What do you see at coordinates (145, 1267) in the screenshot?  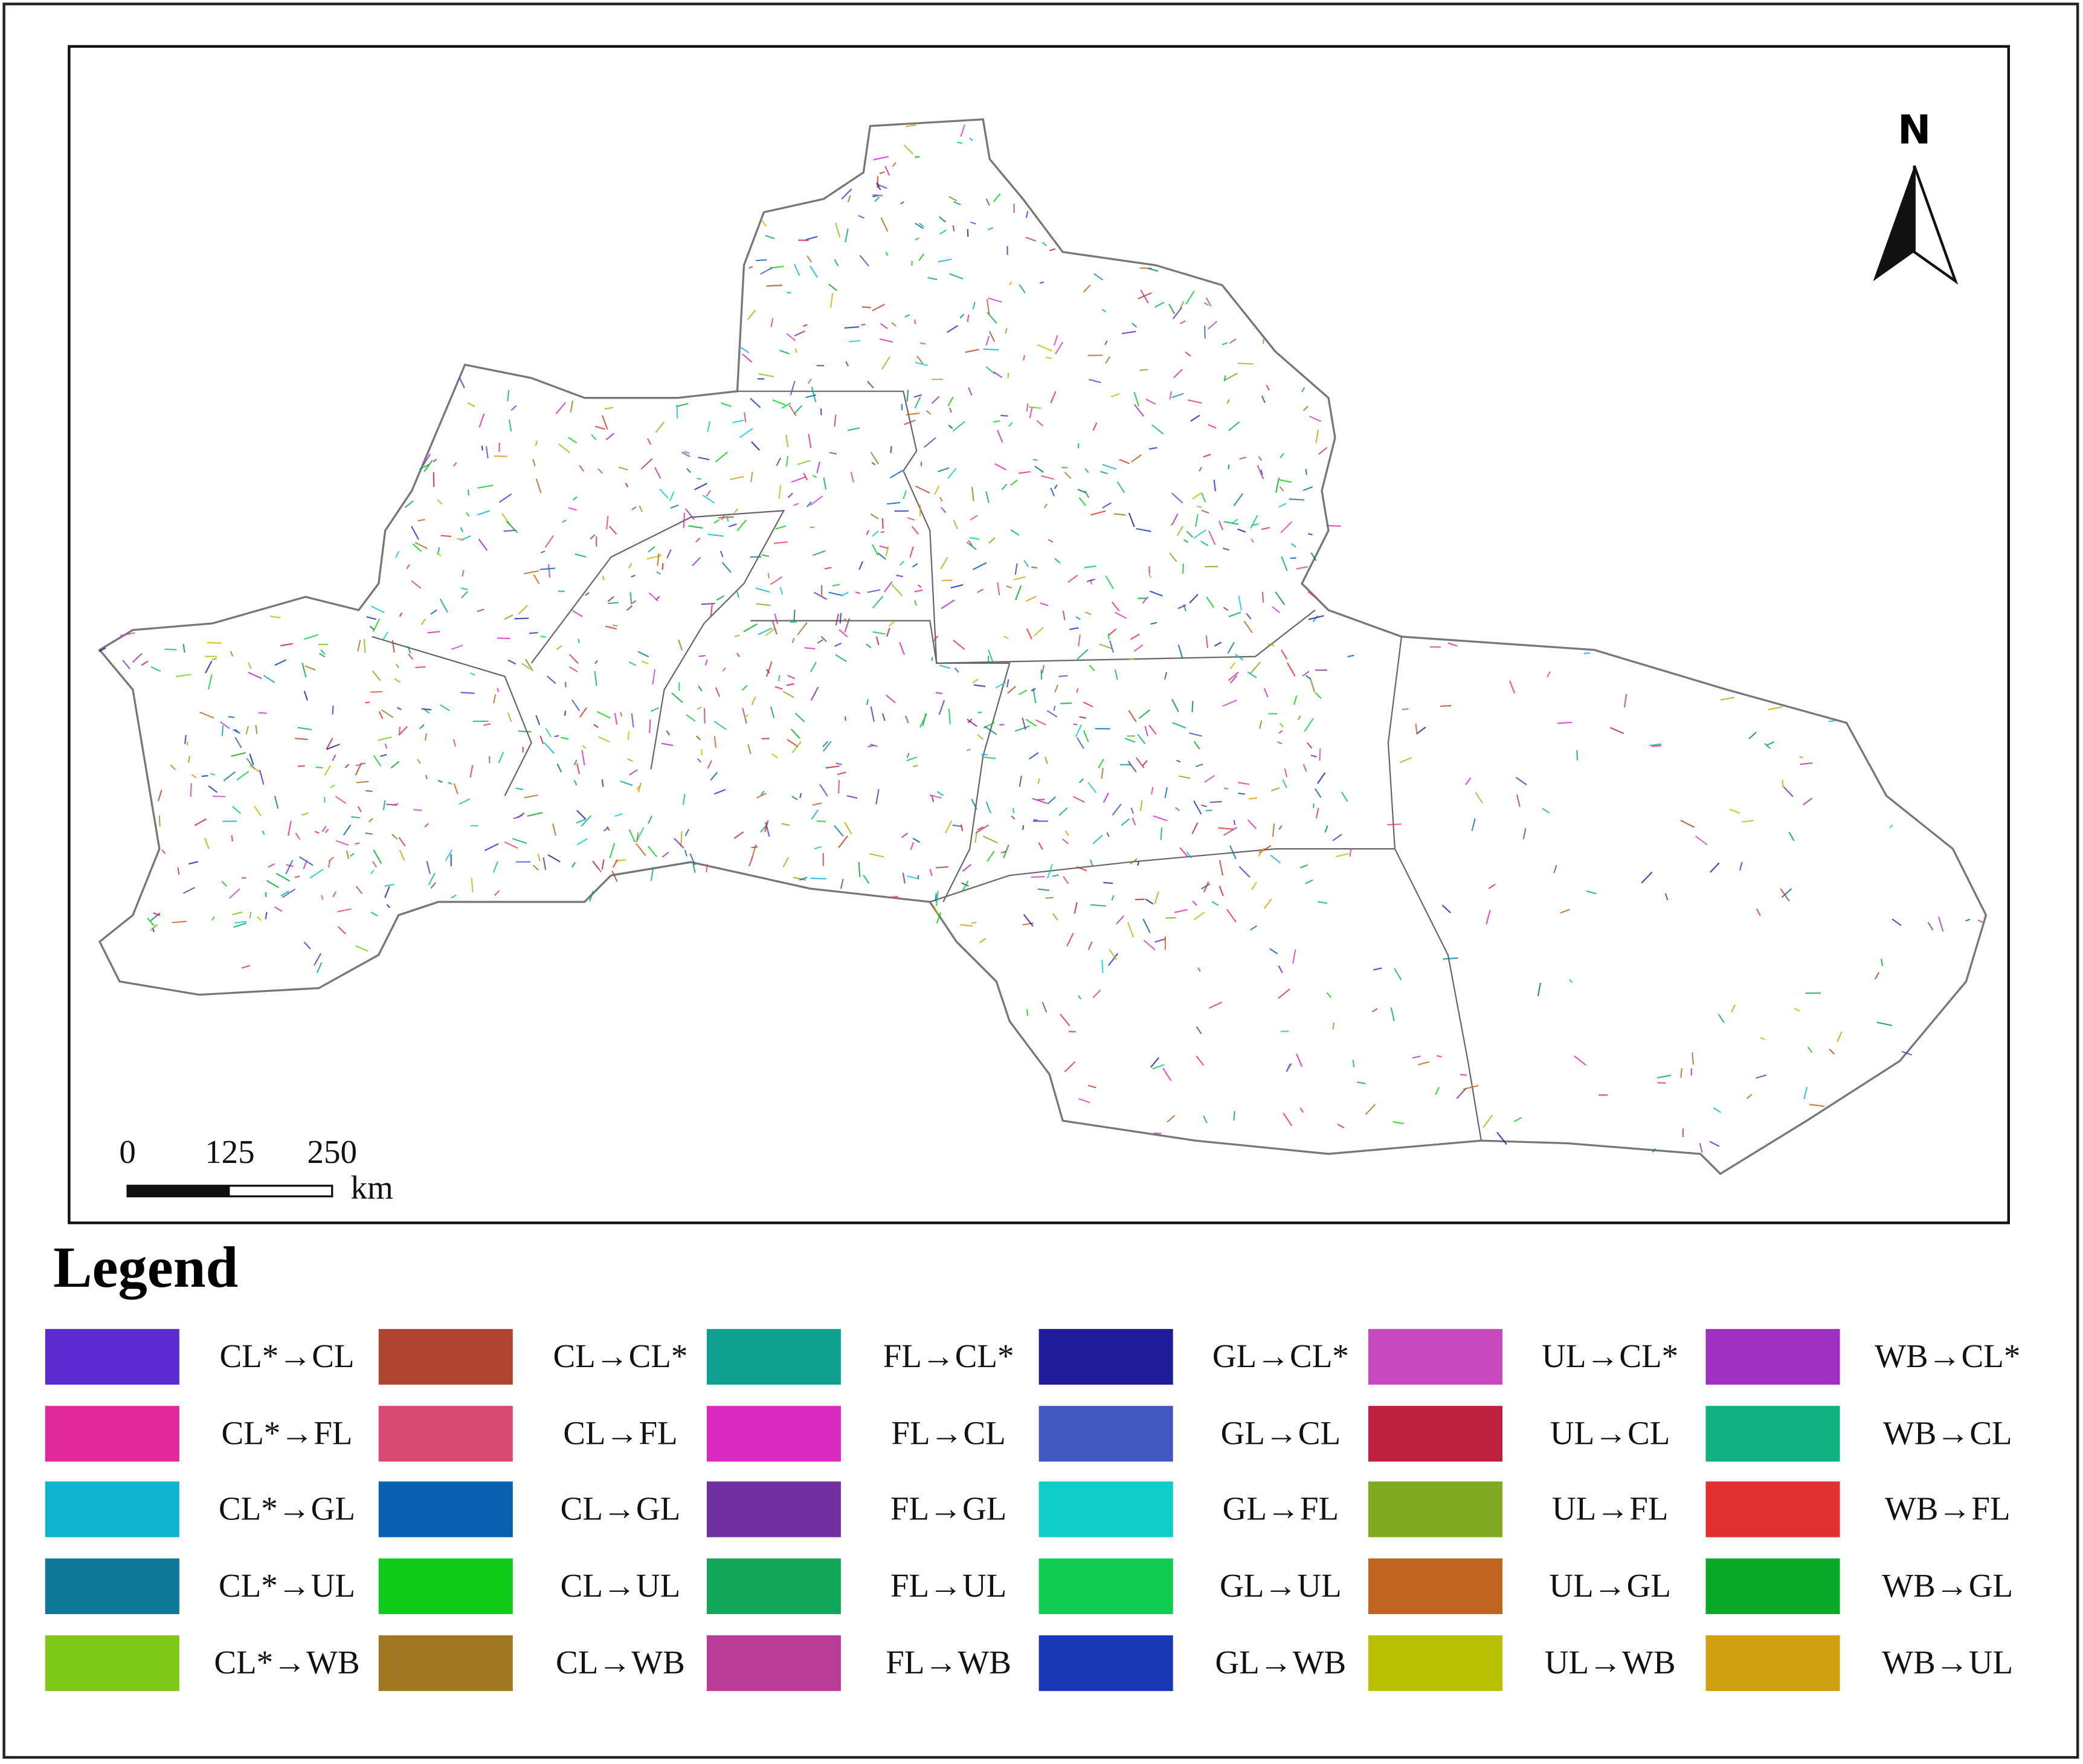 I see `legend-title: Legend` at bounding box center [145, 1267].